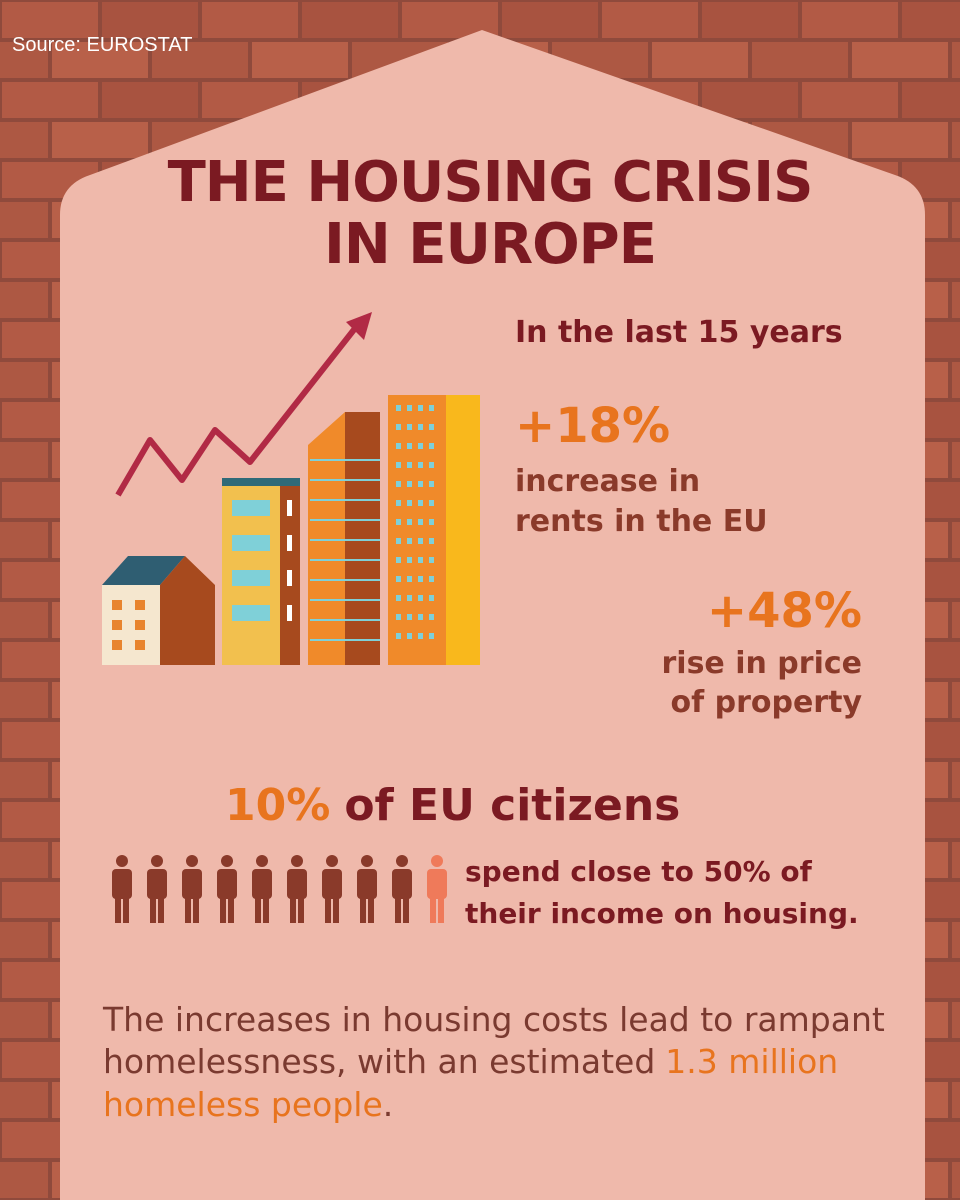 This screenshot has height=1200, width=960. What do you see at coordinates (752, 1061) in the screenshot?
I see `highlight: 1.3 million` at bounding box center [752, 1061].